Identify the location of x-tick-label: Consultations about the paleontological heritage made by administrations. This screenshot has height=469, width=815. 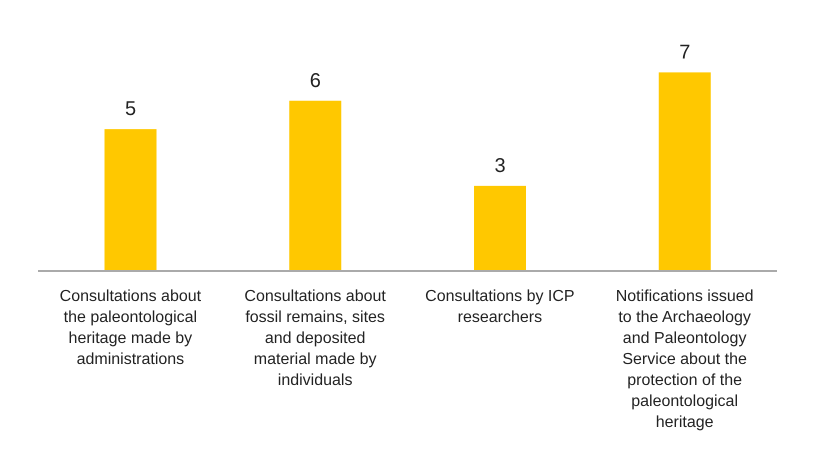
(131, 328).